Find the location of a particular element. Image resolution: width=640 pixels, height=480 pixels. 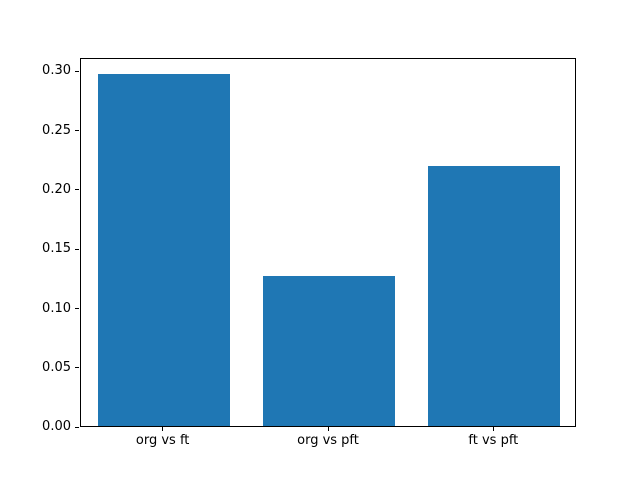

y-axis-tick-label: 0.30 is located at coordinates (56, 71).